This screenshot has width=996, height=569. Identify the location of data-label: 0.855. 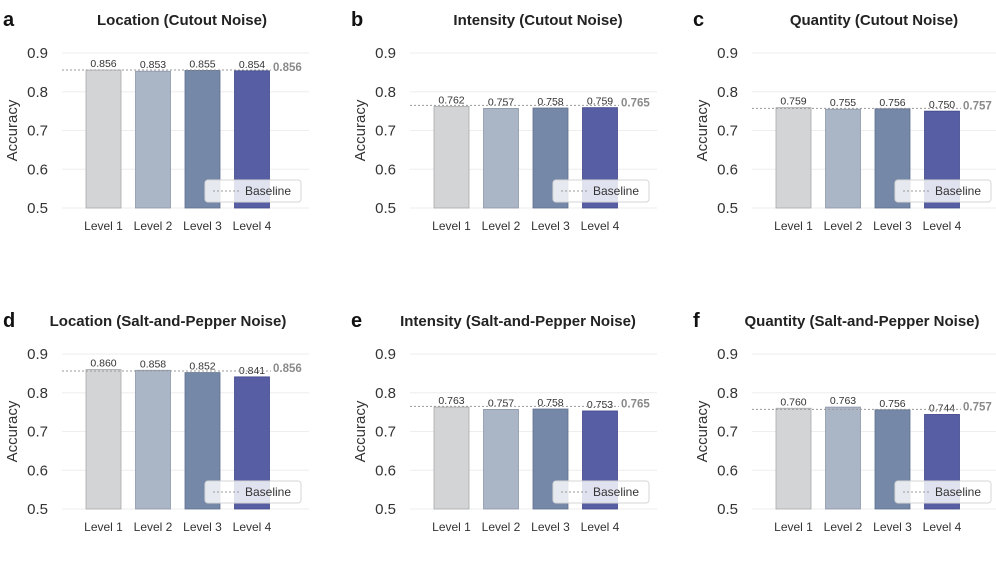
(202, 64).